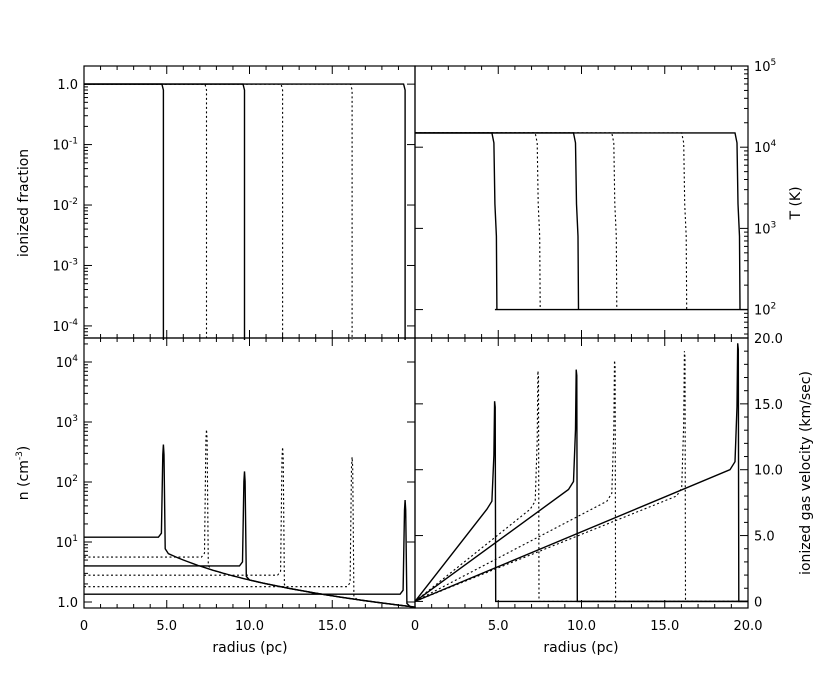 This screenshot has height=676, width=830. What do you see at coordinates (75, 419) in the screenshot?
I see `bl-ytick-label-exp: 3` at bounding box center [75, 419].